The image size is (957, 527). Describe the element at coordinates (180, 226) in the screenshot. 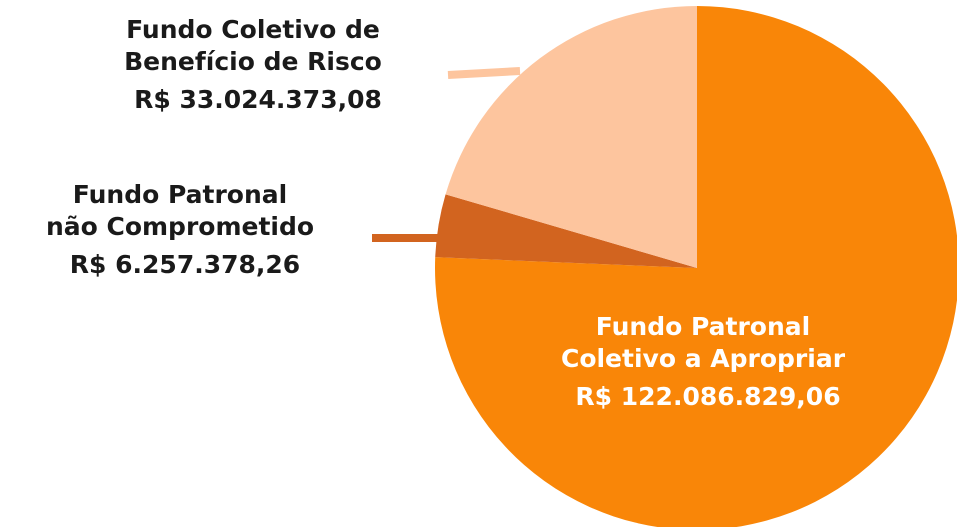

I see `slice-label: não Comprometido` at that location.